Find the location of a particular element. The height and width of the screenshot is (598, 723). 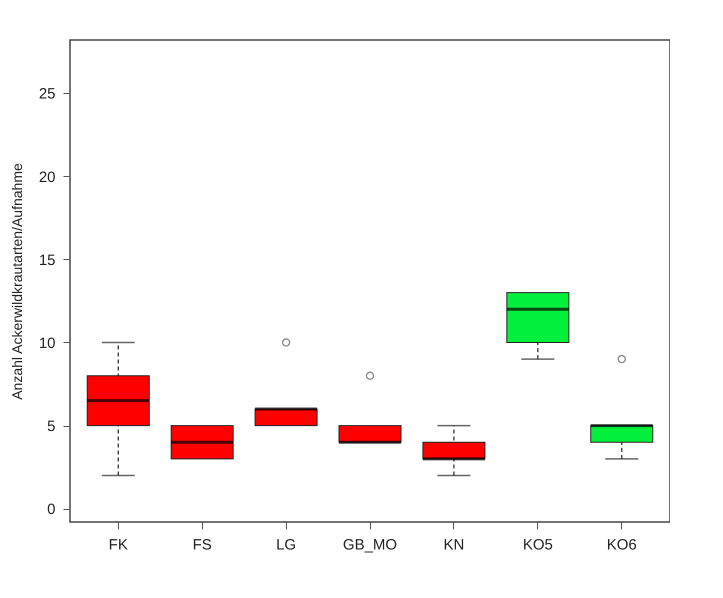

y-tick-label: 5 is located at coordinates (51, 427).